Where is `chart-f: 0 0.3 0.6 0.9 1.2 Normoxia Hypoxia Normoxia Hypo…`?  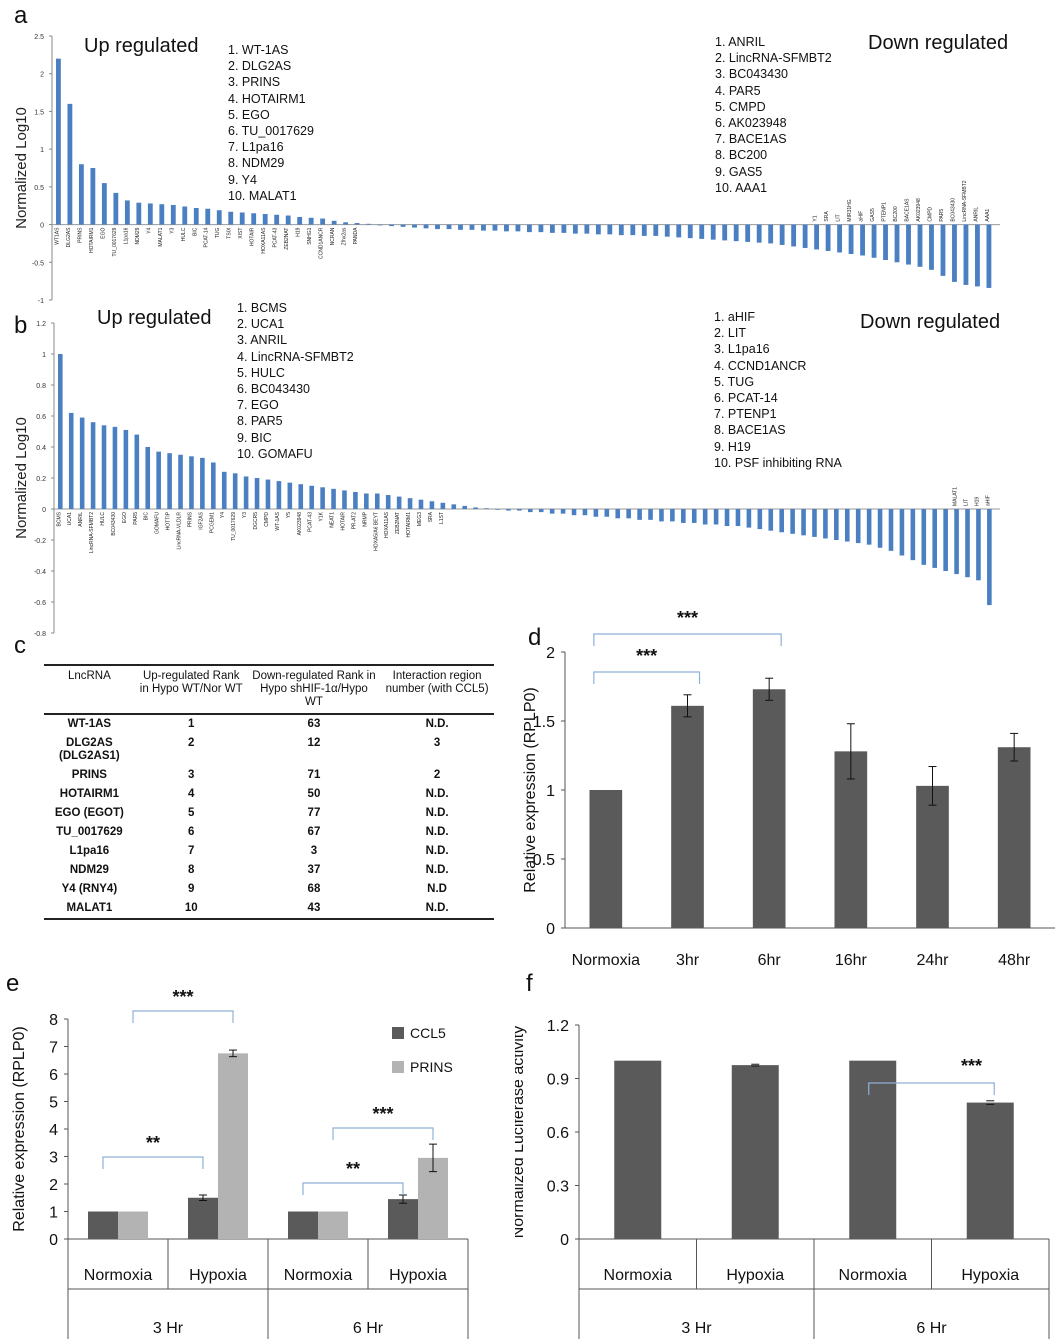
chart-f: 0 0.3 0.6 0.9 1.2 Normoxia Hypoxia Normoxia Hypo… is located at coordinates (782, 1178).